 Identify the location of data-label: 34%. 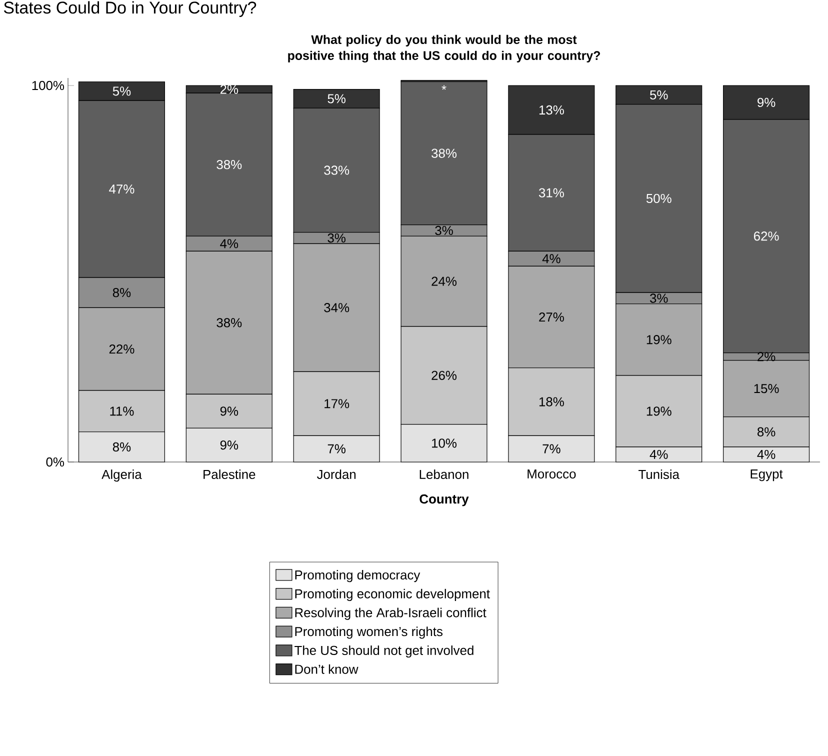
(337, 307).